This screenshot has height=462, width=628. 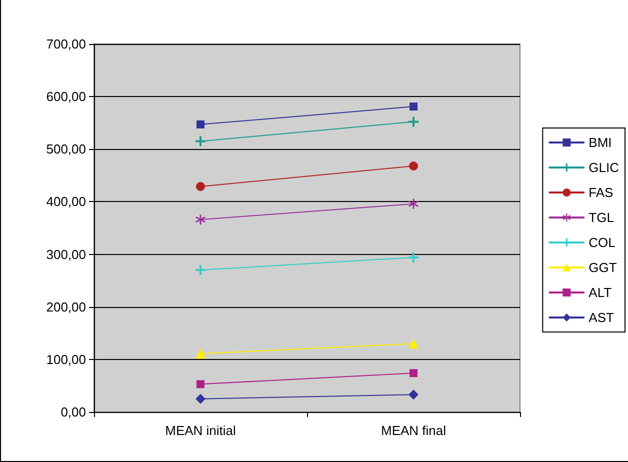 What do you see at coordinates (200, 430) in the screenshot?
I see `x-tick-label: MEAN initial` at bounding box center [200, 430].